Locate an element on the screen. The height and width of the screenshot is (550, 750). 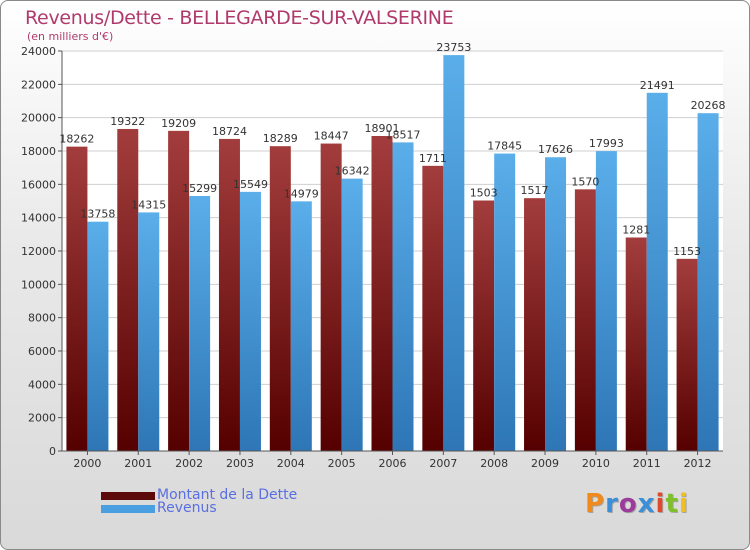
data-label-debt-2005: 18447 is located at coordinates (331, 136).